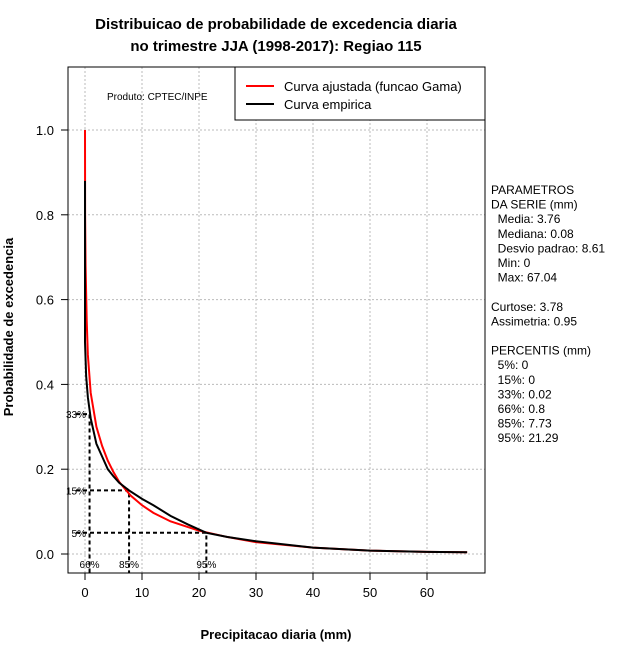 This screenshot has height=660, width=640. What do you see at coordinates (525, 438) in the screenshot?
I see `side-stat-line: 95%: 21.29` at bounding box center [525, 438].